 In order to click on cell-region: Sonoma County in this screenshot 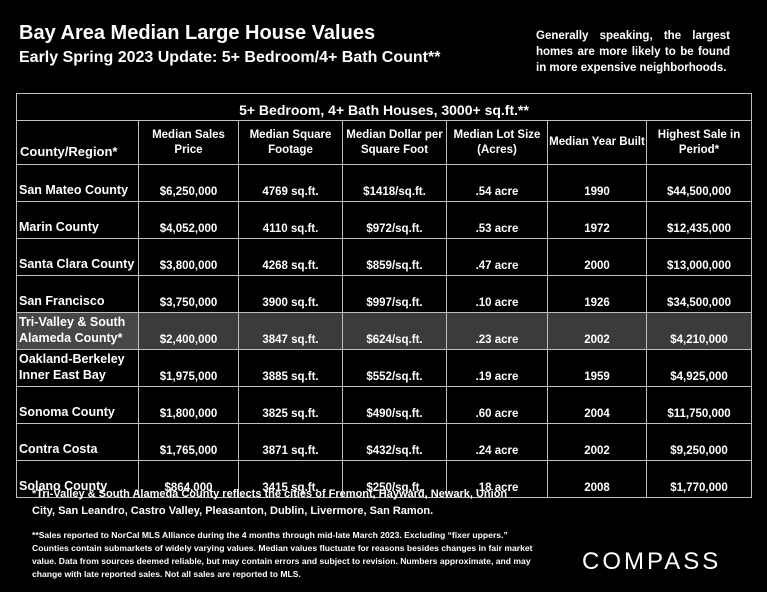, I will do `click(77, 405)`.